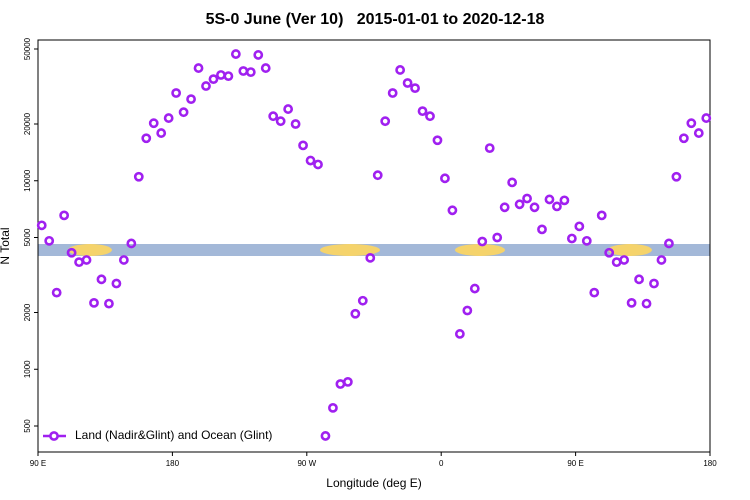  Describe the element at coordinates (710, 463) in the screenshot. I see `x-tick-label: 180` at that location.